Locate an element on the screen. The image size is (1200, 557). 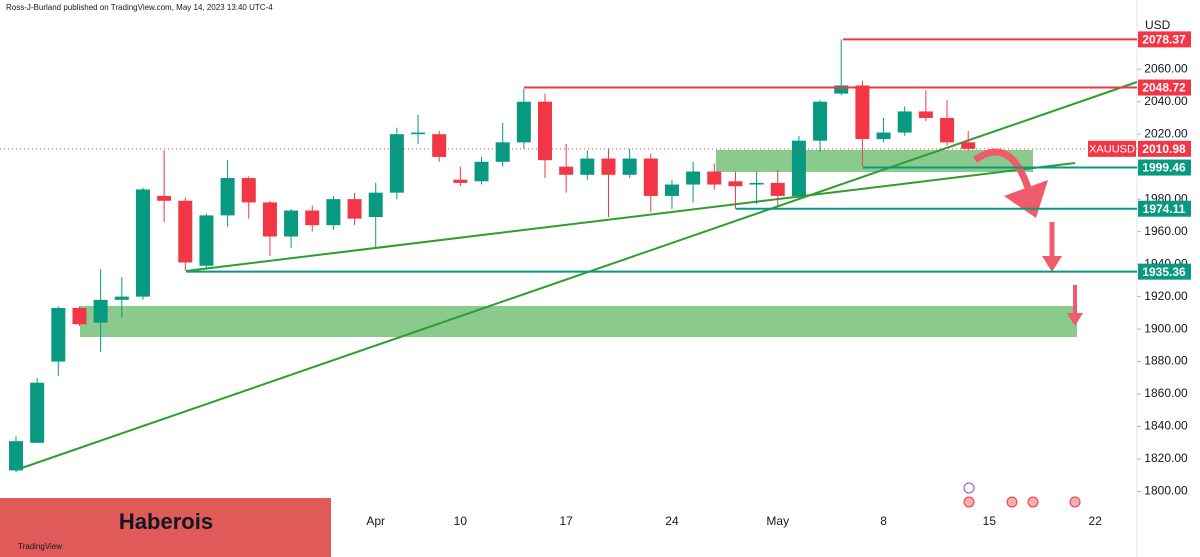
level-label: 2048.72 is located at coordinates (1164, 88).